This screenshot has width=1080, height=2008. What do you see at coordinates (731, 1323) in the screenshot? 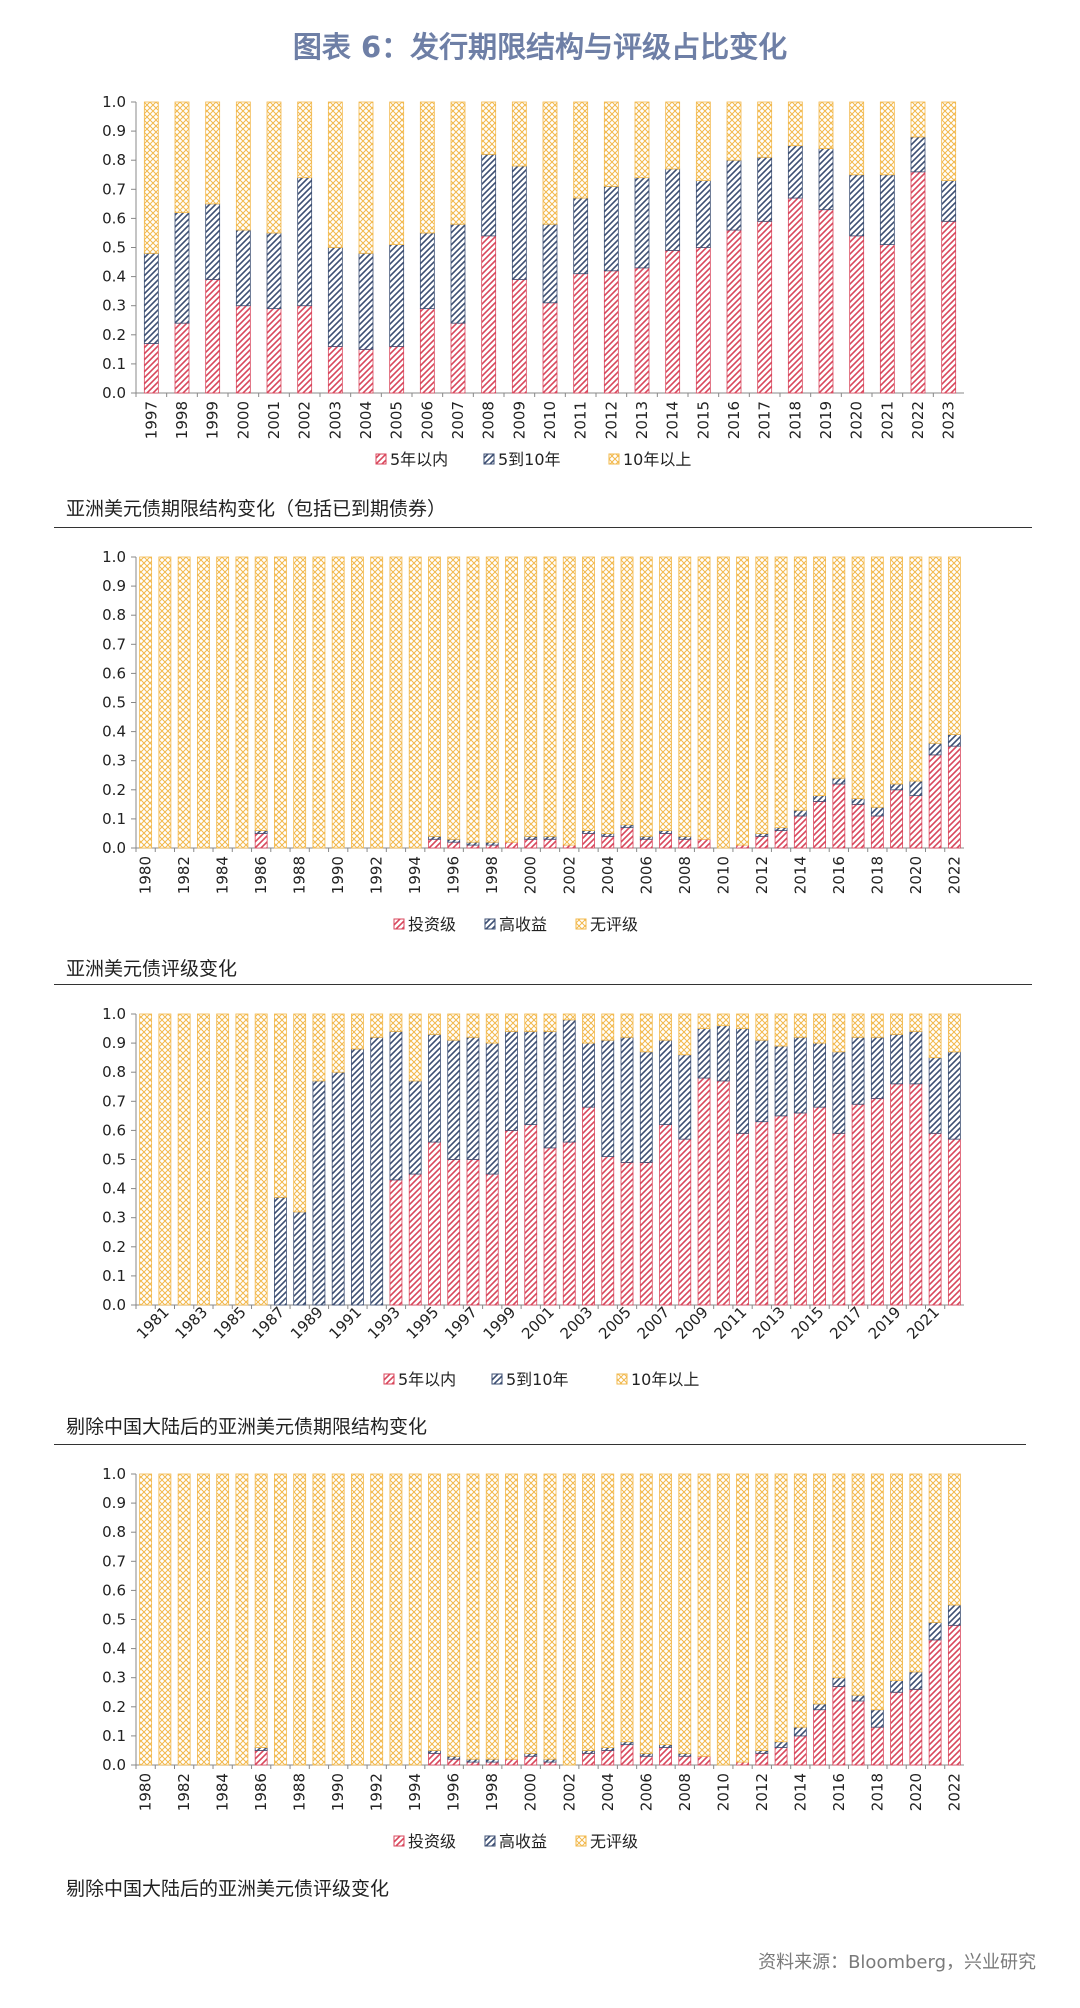
I see `x-tick-label: 2011` at bounding box center [731, 1323].